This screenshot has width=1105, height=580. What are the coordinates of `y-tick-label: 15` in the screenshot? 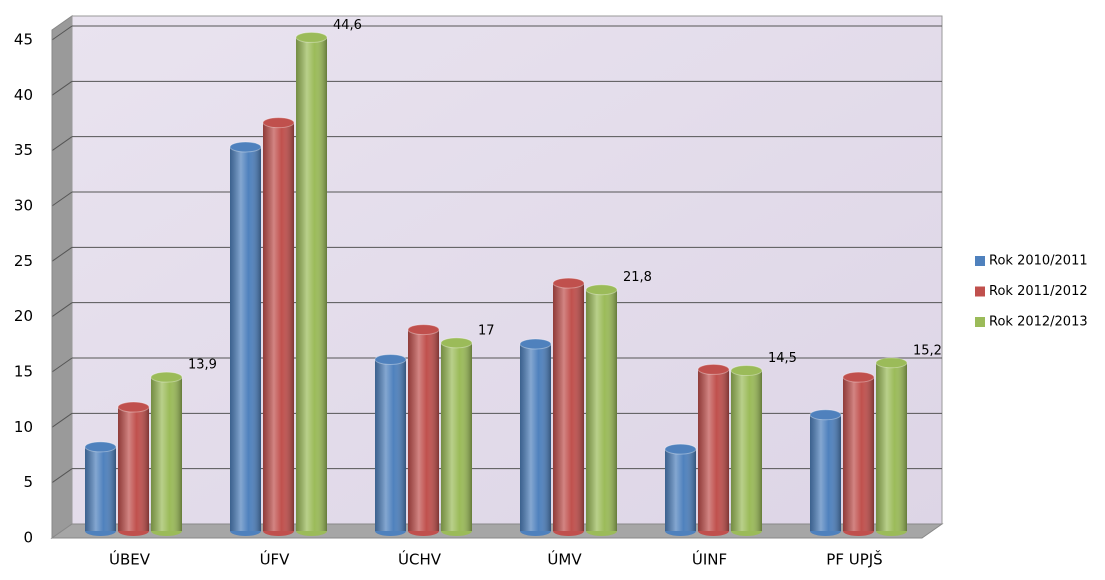 It's located at (23, 372).